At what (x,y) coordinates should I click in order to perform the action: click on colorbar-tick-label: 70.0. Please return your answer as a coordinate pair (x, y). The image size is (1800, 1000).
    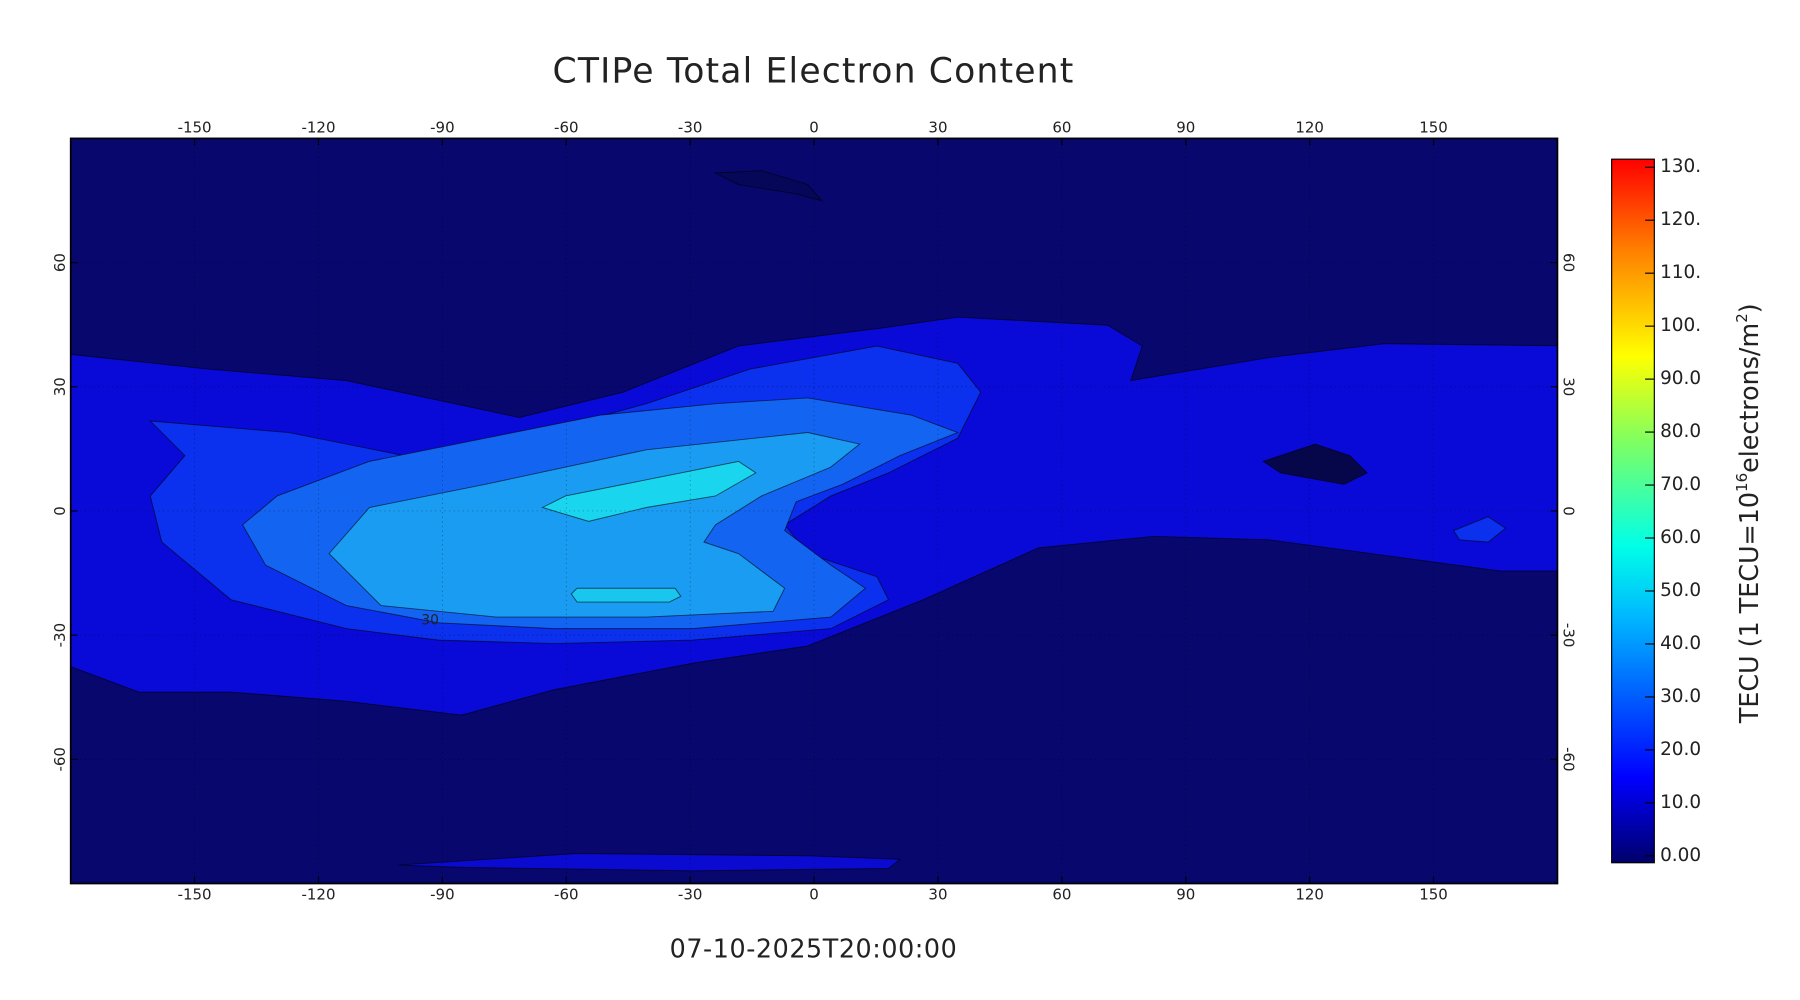
    Looking at the image, I should click on (1680, 484).